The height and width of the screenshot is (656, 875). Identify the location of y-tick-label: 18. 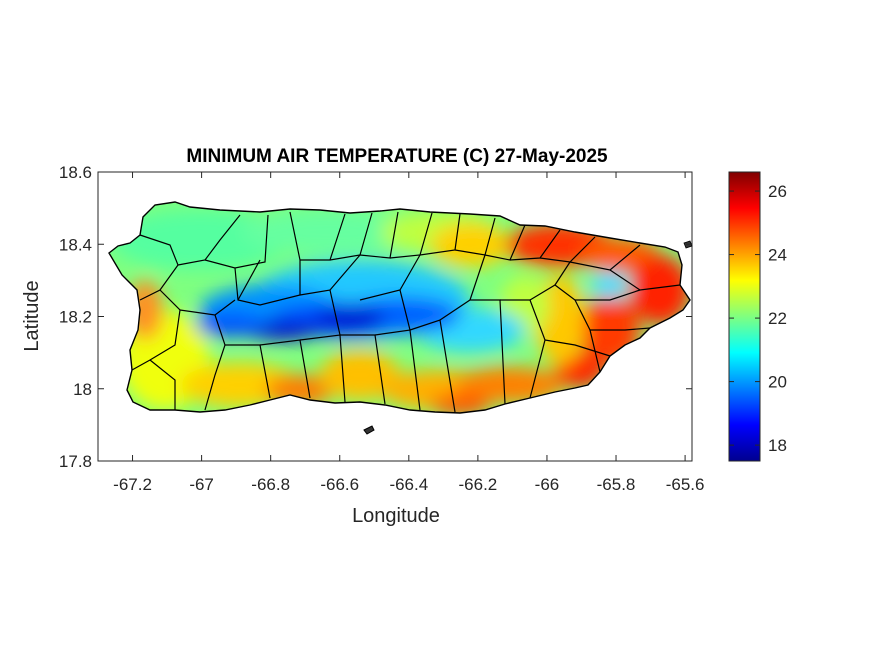
(82, 389).